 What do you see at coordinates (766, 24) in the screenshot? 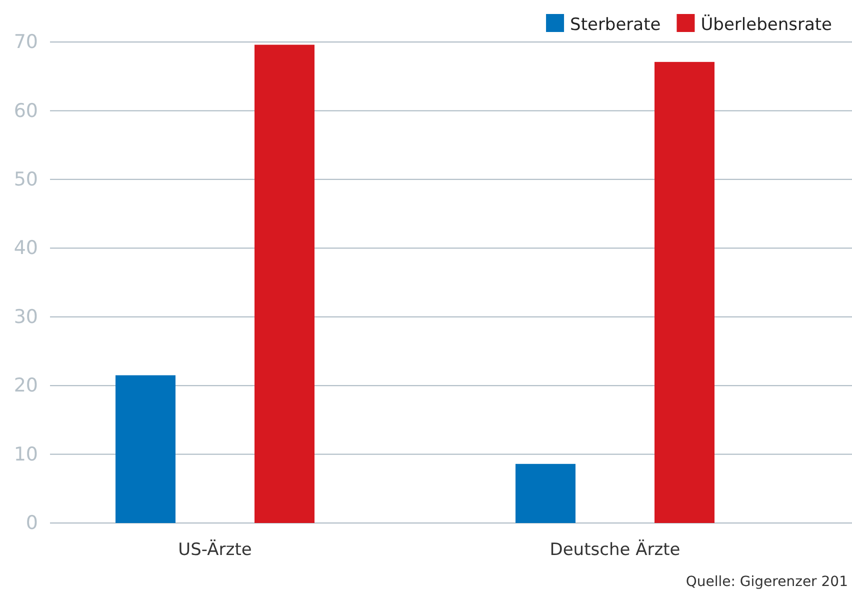
I see `legend-label: Überlebensrate` at bounding box center [766, 24].